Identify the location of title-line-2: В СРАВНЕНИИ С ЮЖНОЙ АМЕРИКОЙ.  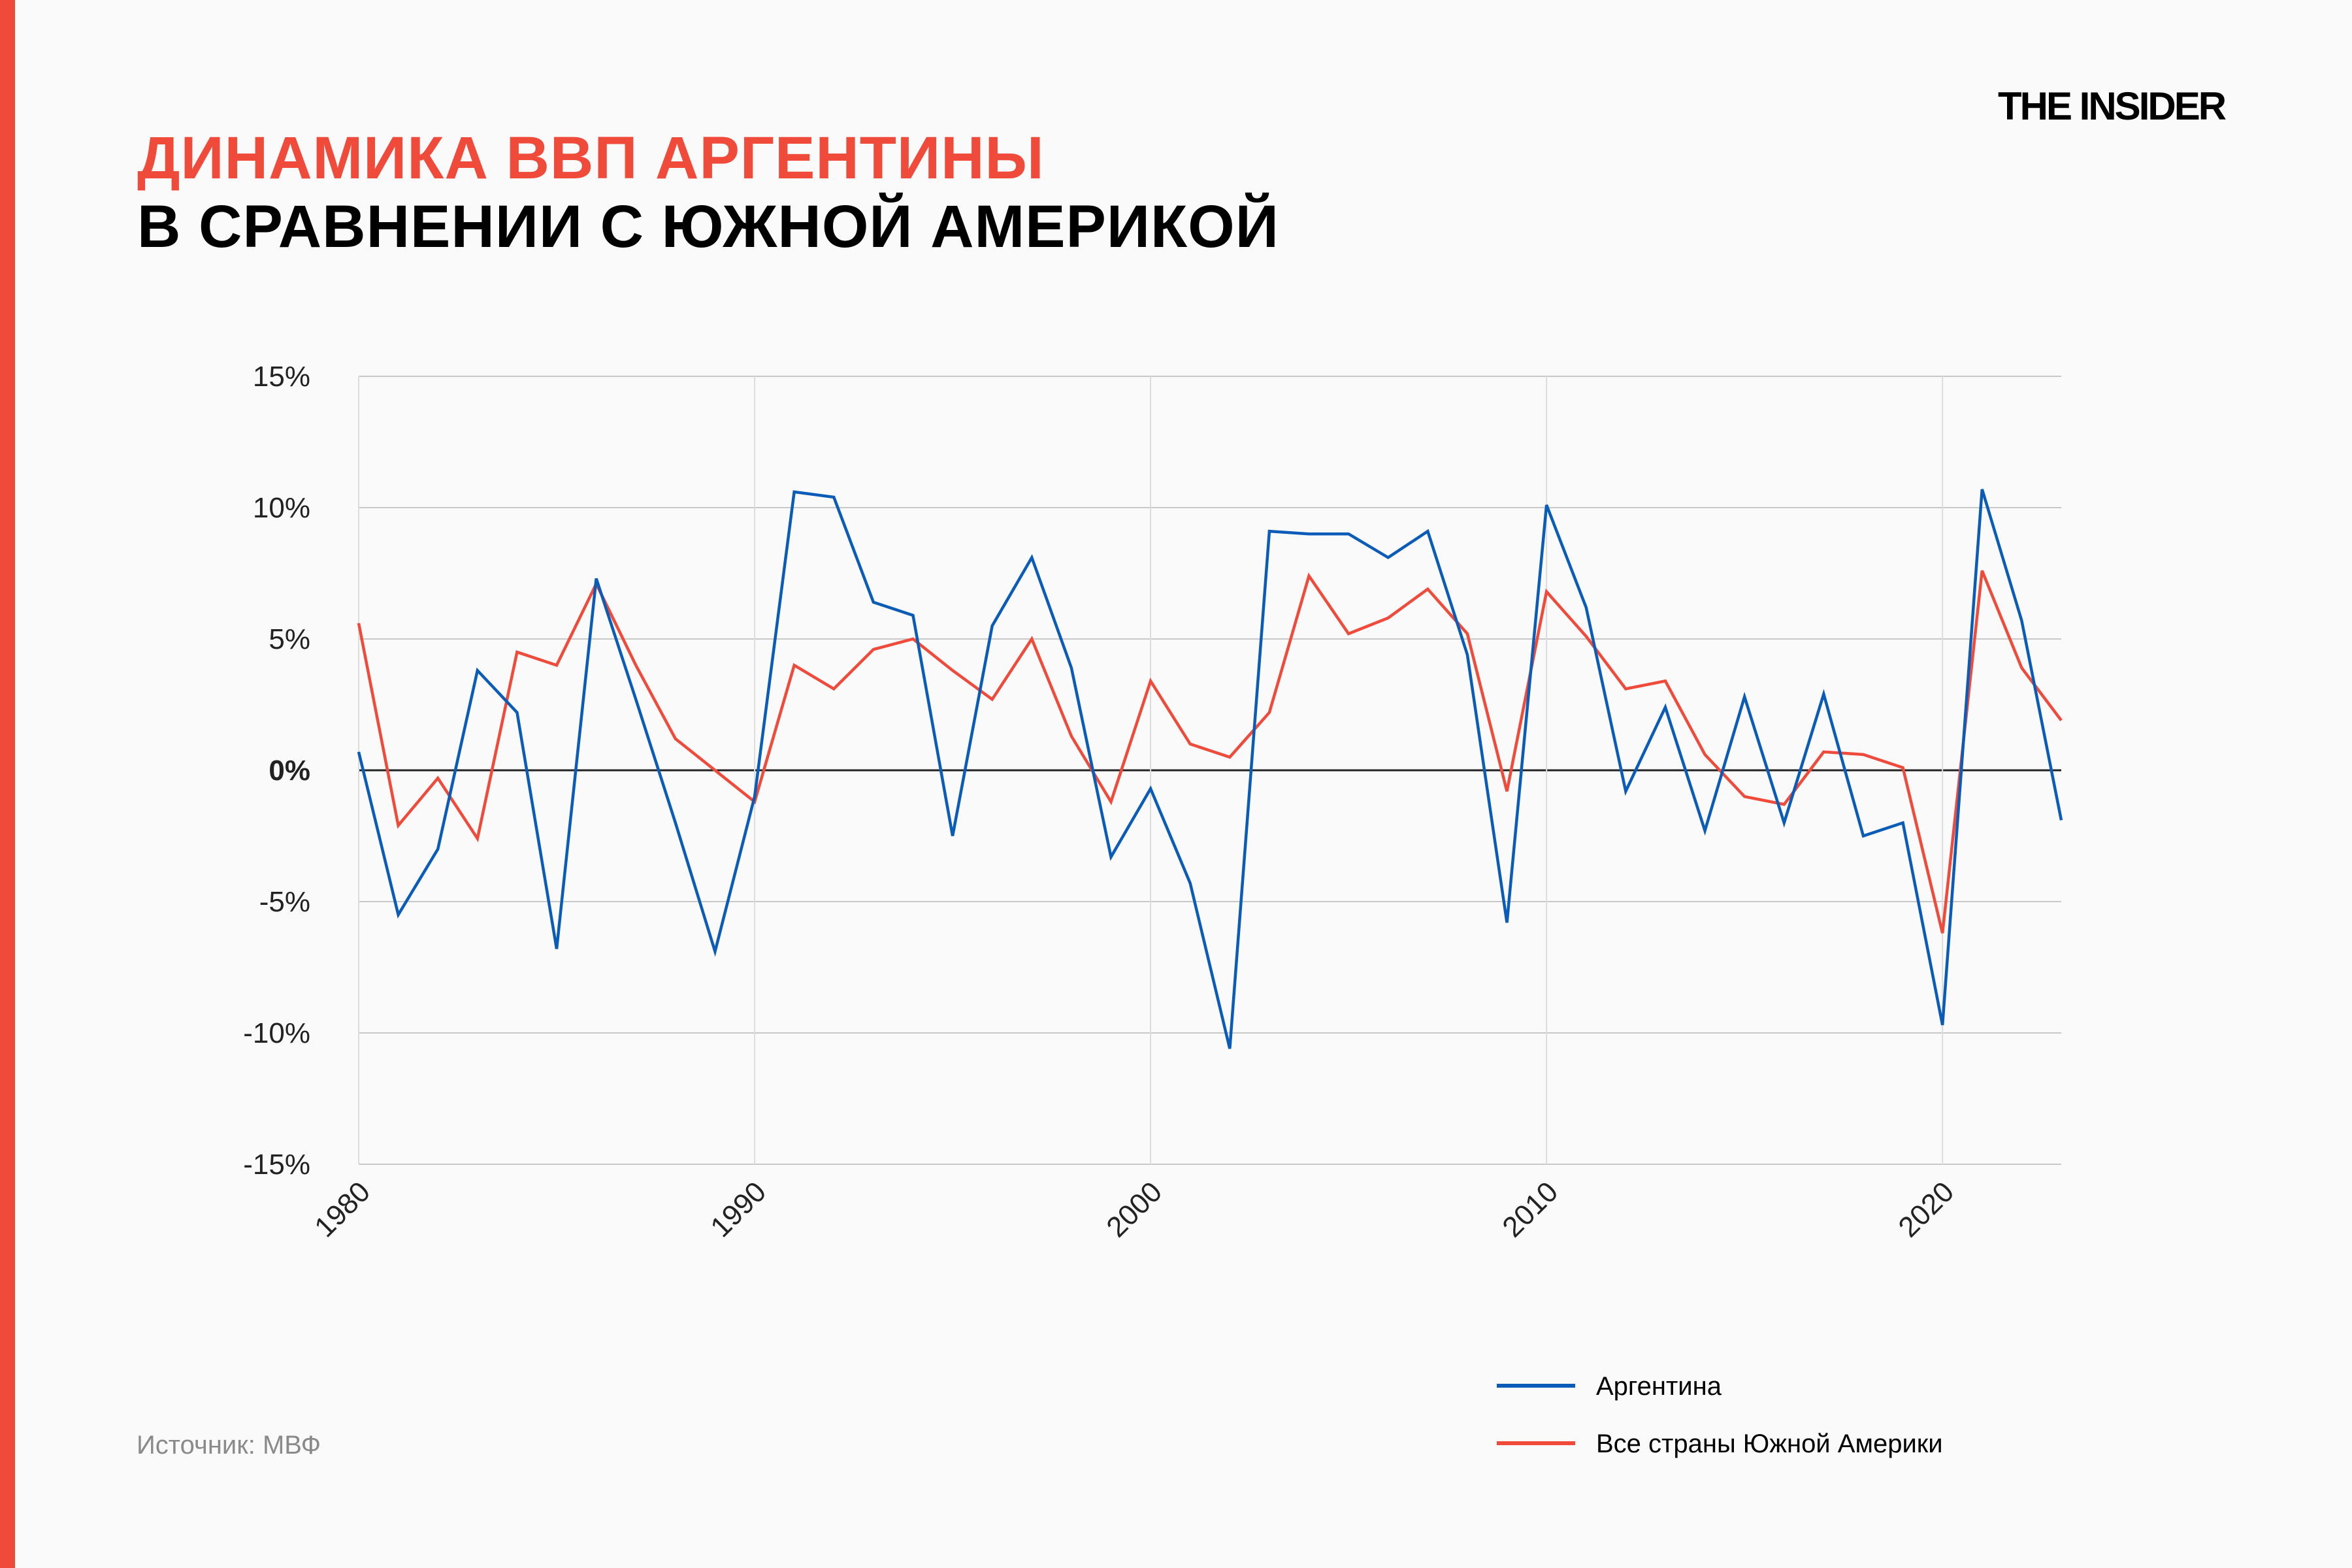
(708, 226).